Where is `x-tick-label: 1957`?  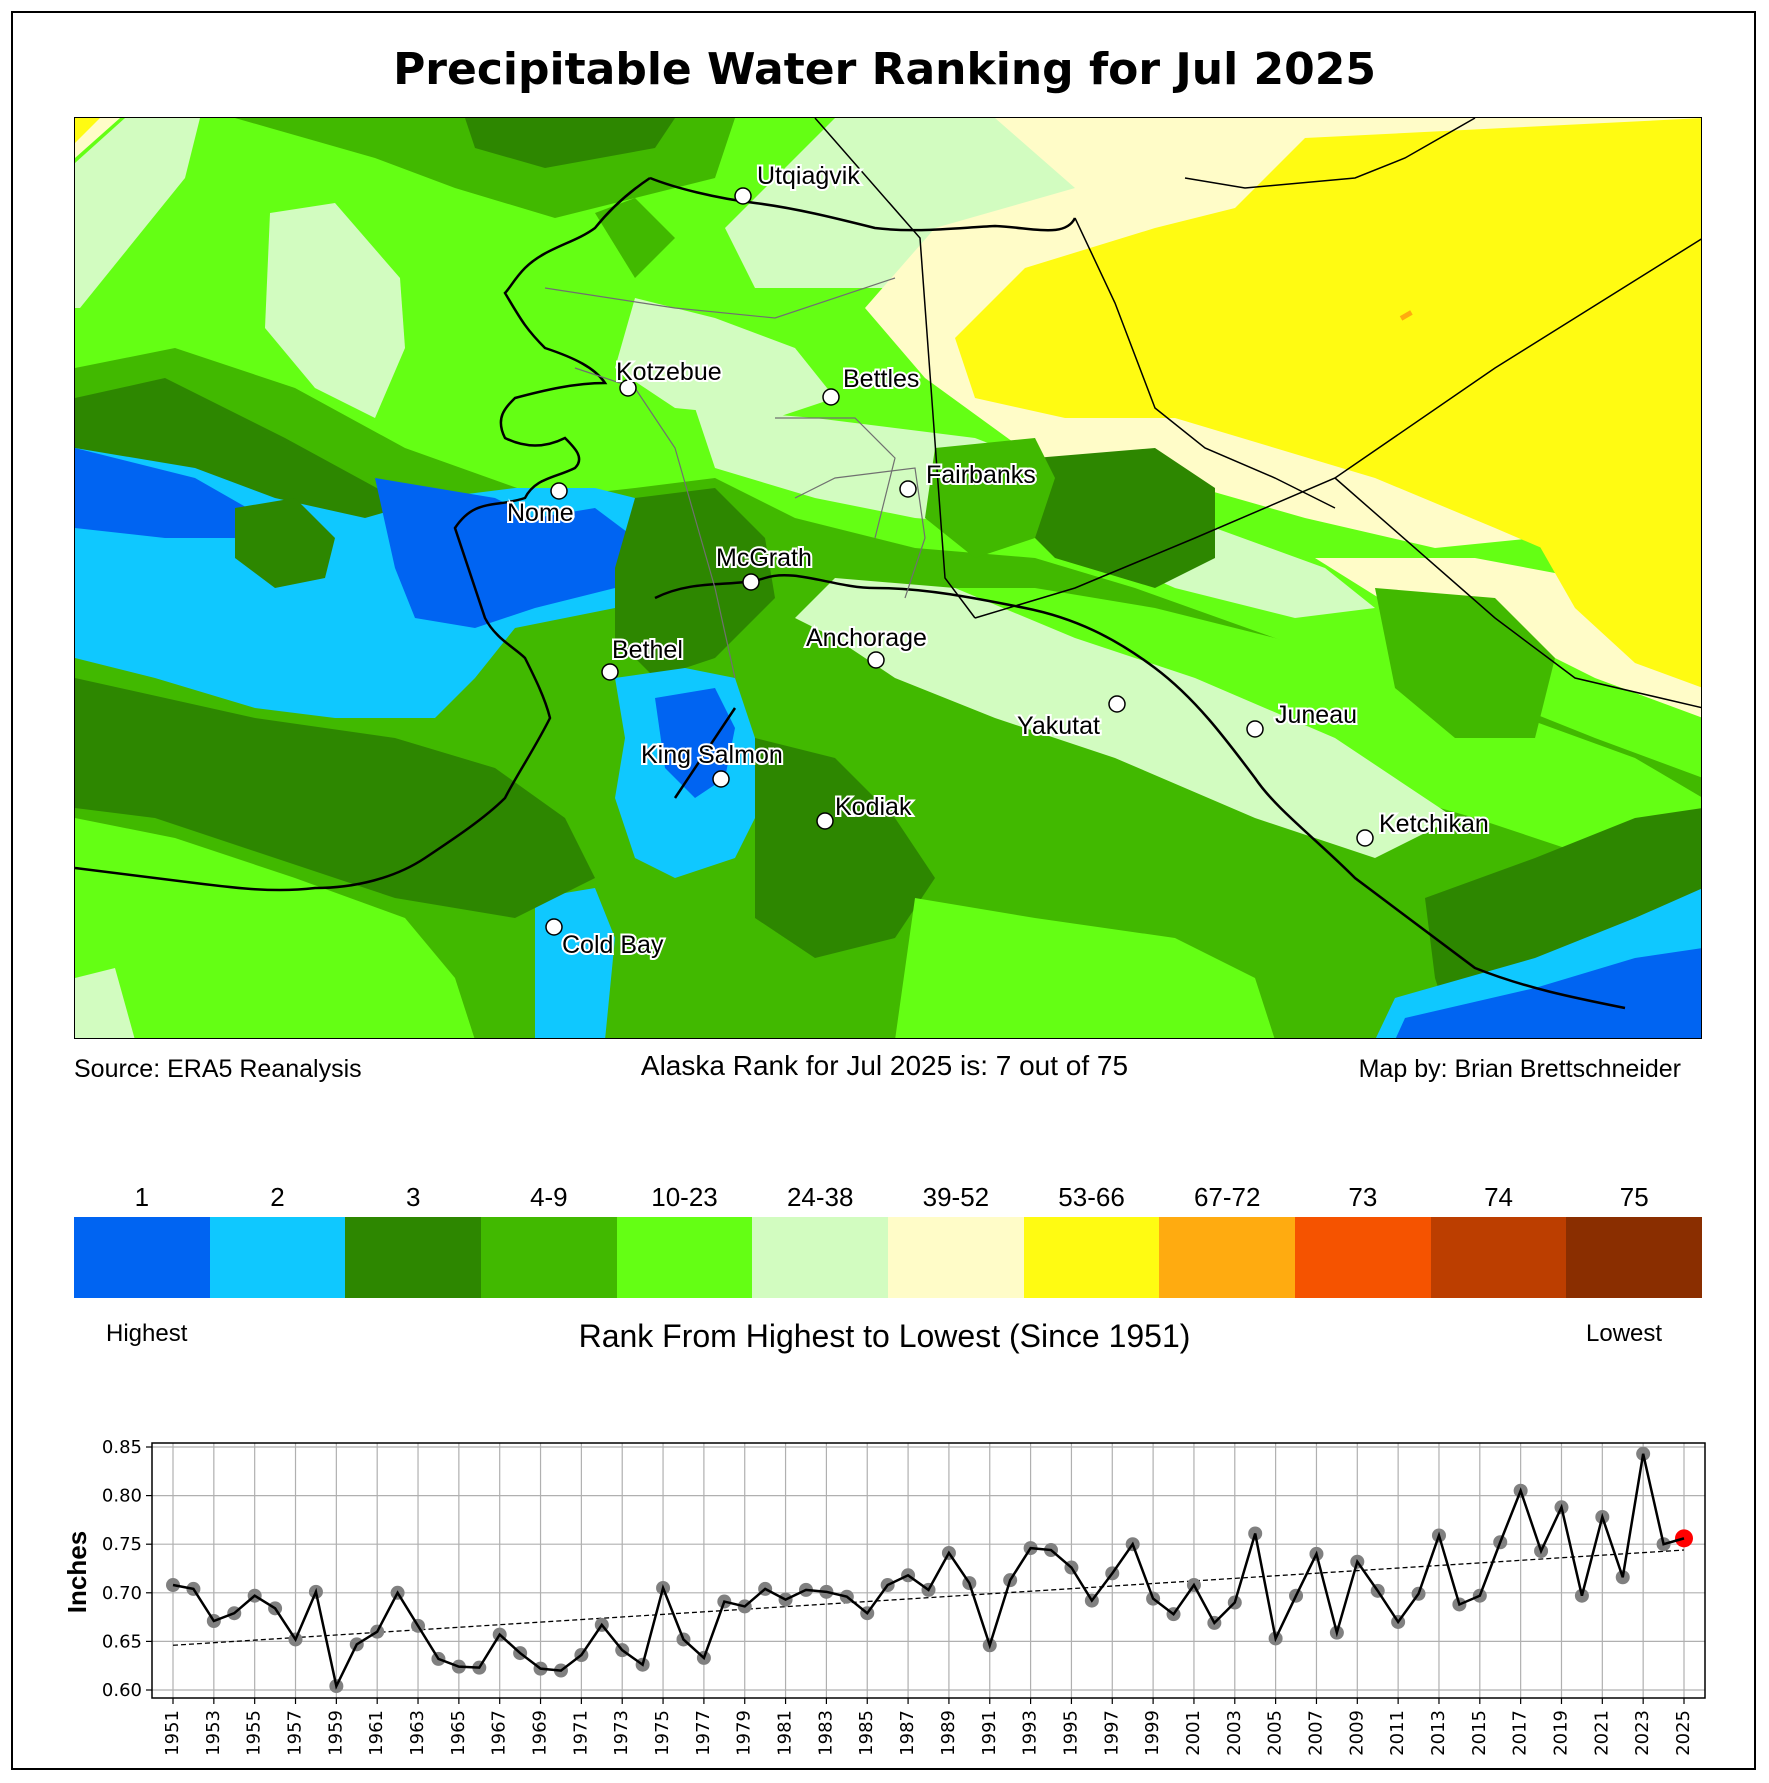 x-tick-label: 1957 is located at coordinates (295, 1733).